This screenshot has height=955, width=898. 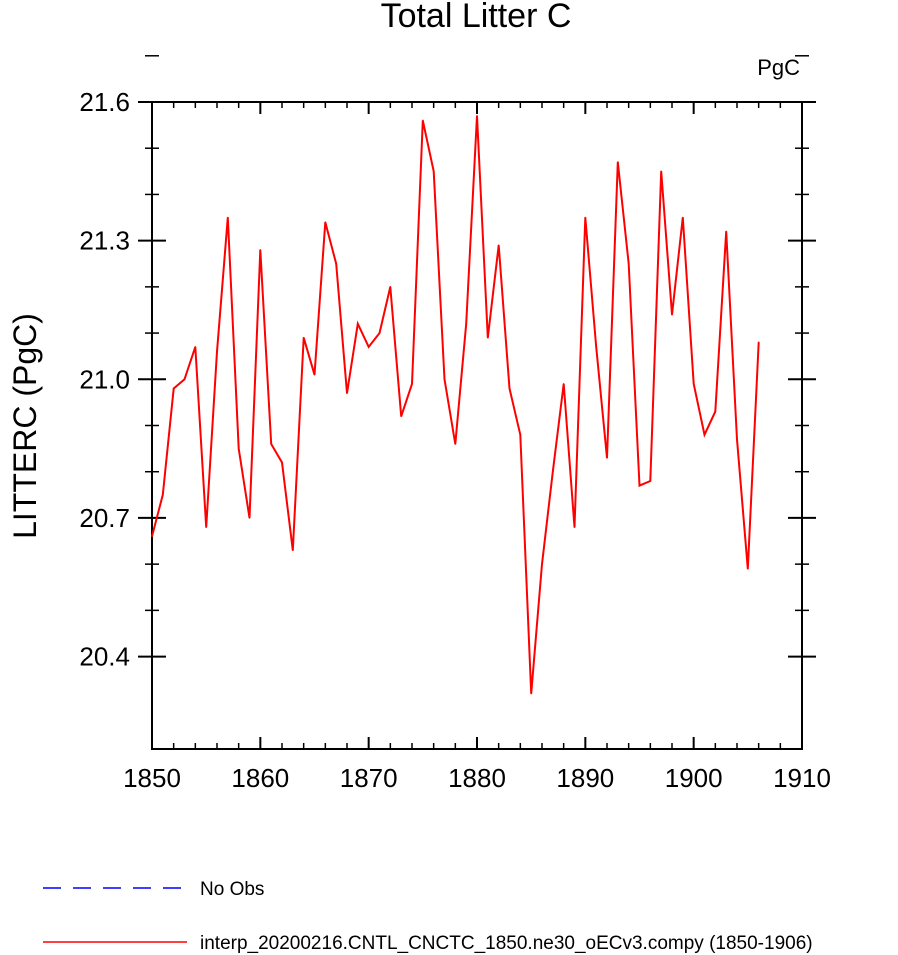 I want to click on x-tick-label: 1870, so click(x=369, y=778).